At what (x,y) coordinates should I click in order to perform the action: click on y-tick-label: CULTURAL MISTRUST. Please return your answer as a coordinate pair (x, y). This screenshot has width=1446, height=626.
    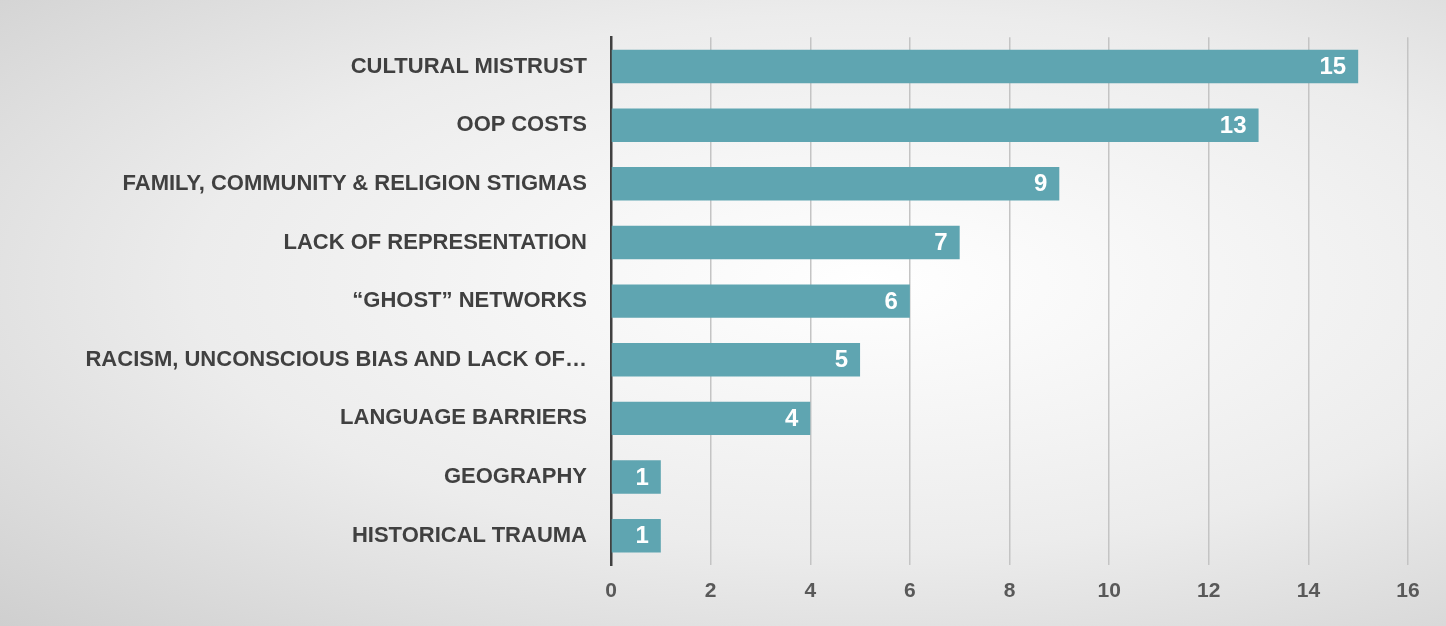
    Looking at the image, I should click on (469, 65).